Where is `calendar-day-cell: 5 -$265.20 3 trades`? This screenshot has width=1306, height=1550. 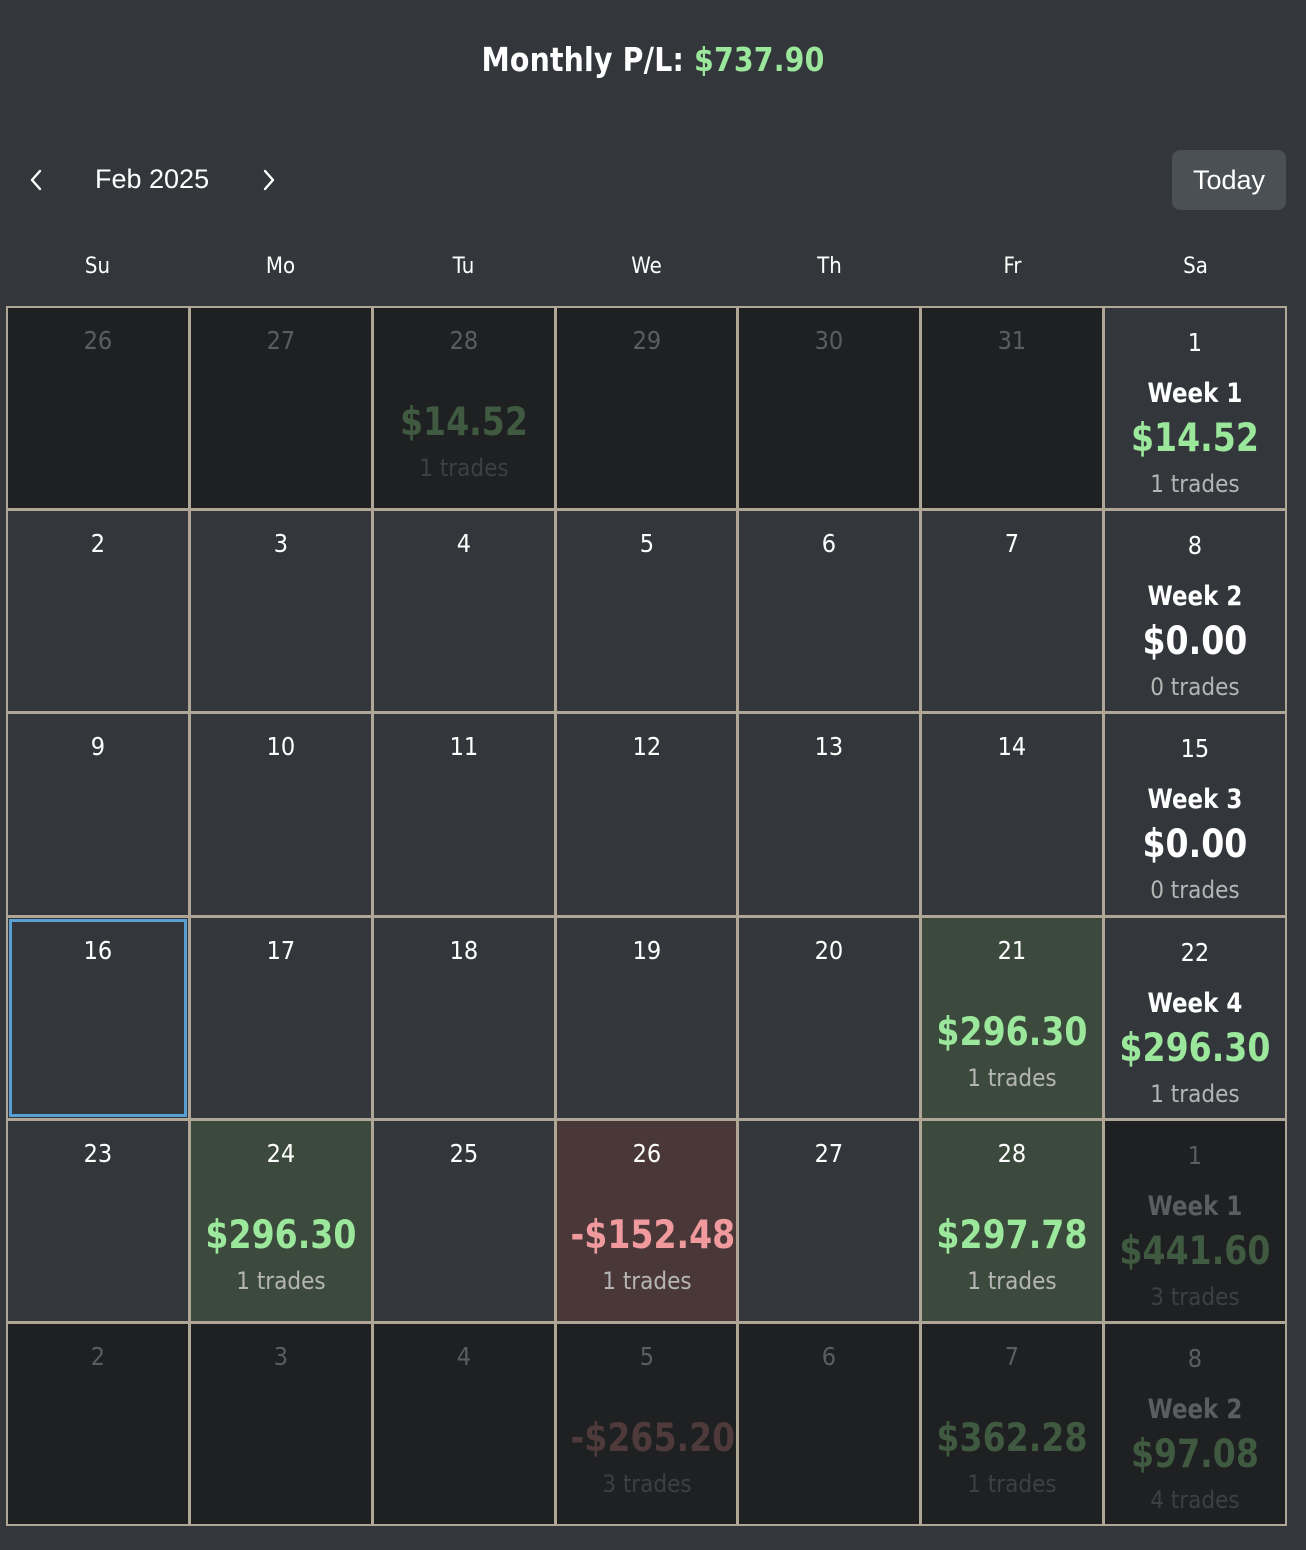
calendar-day-cell: 5 -$265.20 3 trades is located at coordinates (646, 1423).